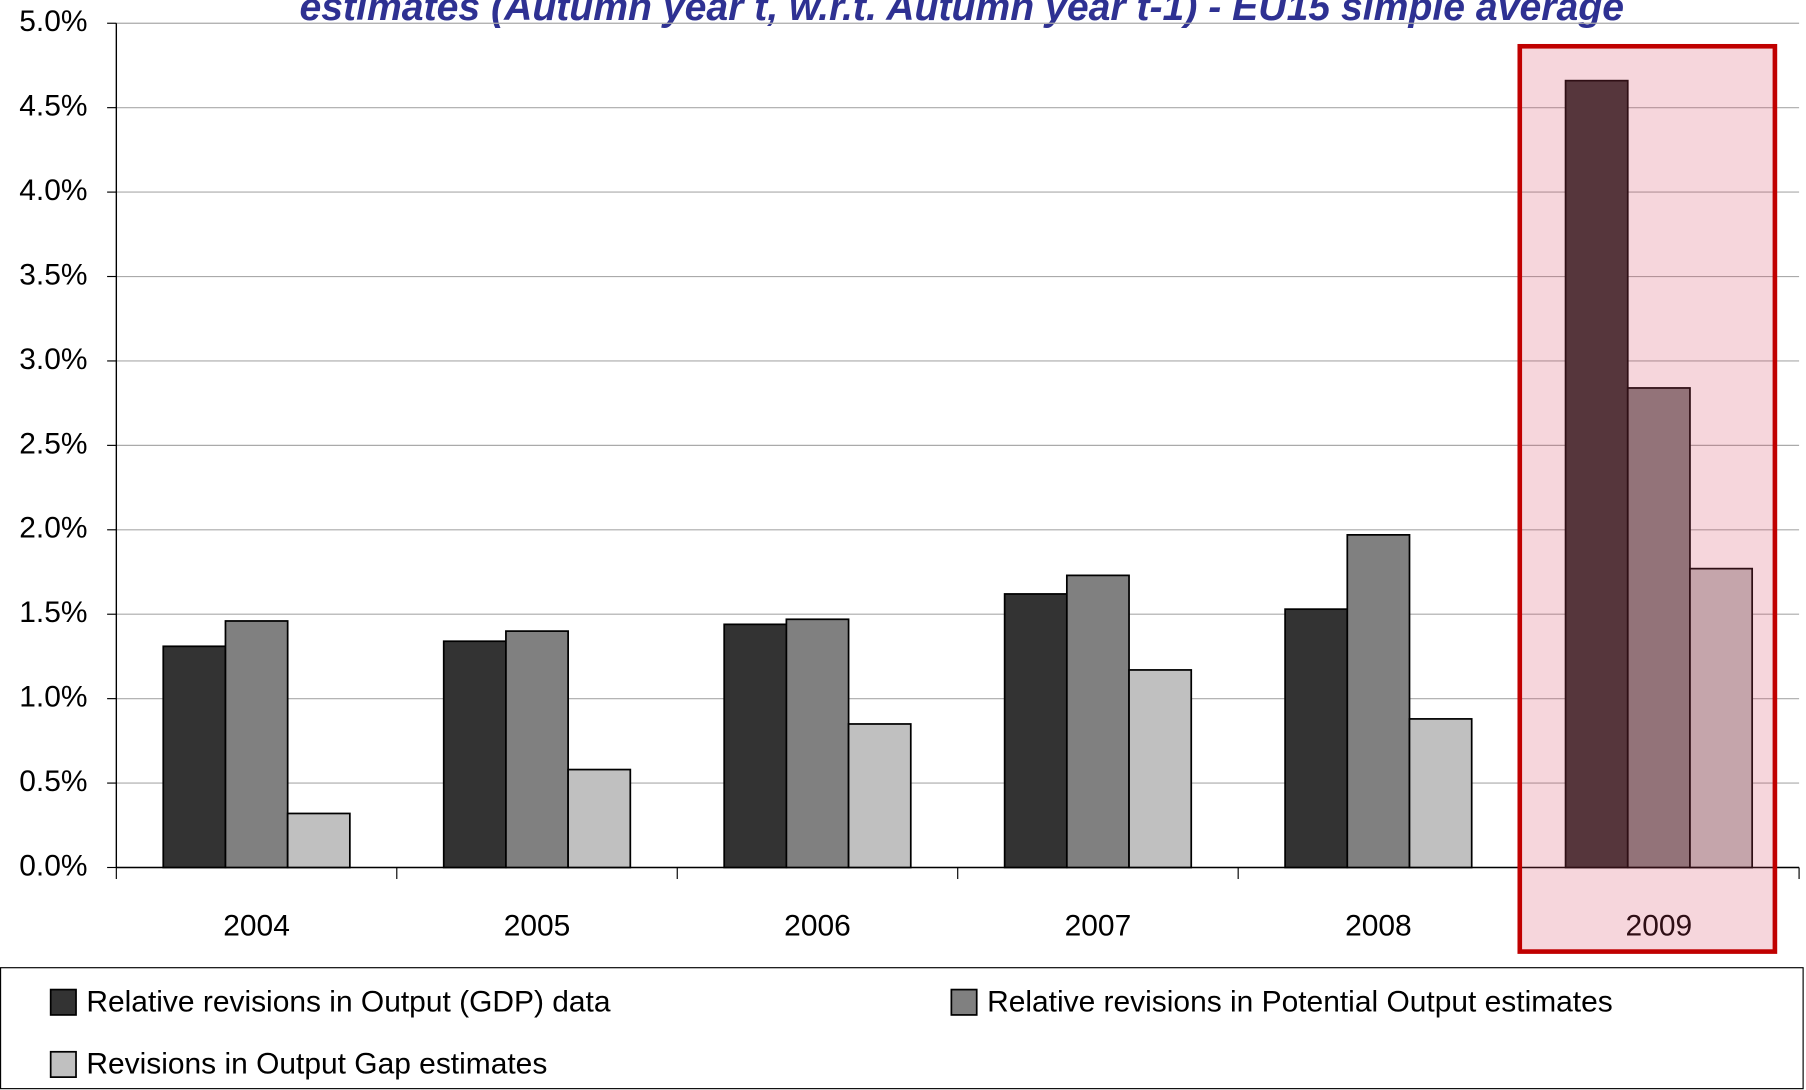 The image size is (1806, 1090). Describe the element at coordinates (53, 190) in the screenshot. I see `y-tick-label: 4.0%` at that location.